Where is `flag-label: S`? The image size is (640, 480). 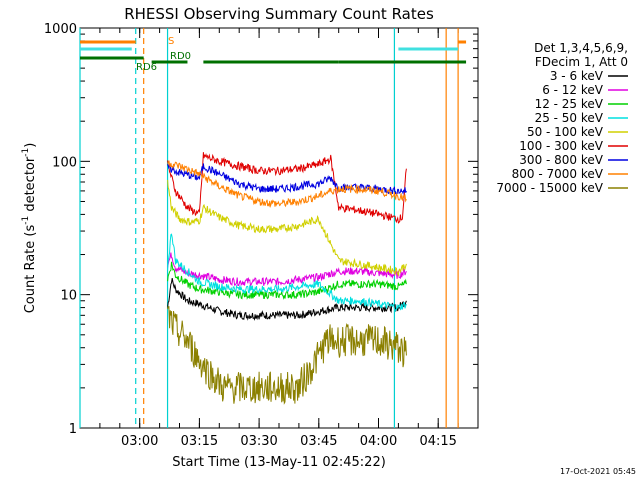 flag-label: S is located at coordinates (171, 41).